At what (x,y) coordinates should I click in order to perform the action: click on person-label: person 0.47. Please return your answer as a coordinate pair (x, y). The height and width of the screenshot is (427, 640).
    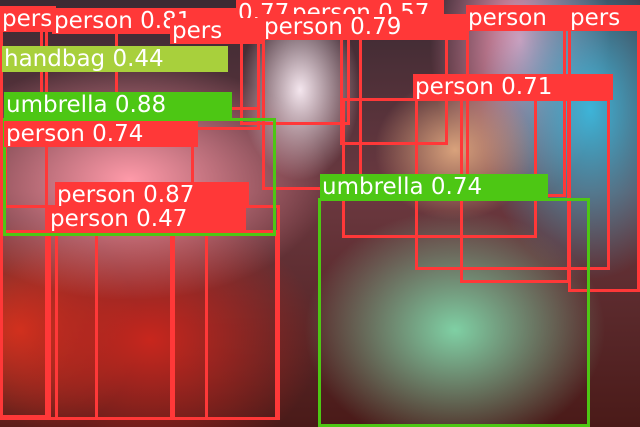
    Looking at the image, I should click on (147, 219).